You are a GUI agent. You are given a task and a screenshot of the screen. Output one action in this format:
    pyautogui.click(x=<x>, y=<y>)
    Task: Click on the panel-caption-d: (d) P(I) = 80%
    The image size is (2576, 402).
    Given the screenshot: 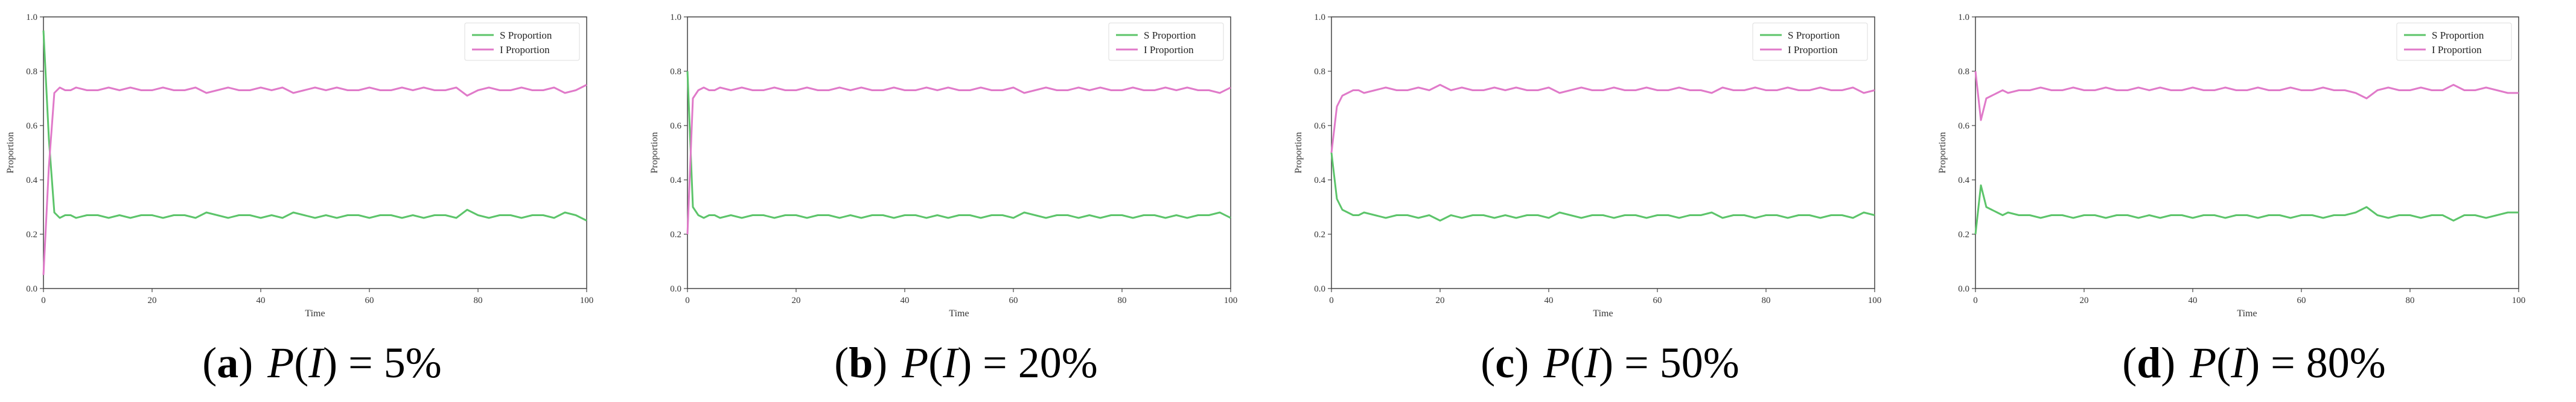 What is the action you would take?
    pyautogui.click(x=2254, y=365)
    